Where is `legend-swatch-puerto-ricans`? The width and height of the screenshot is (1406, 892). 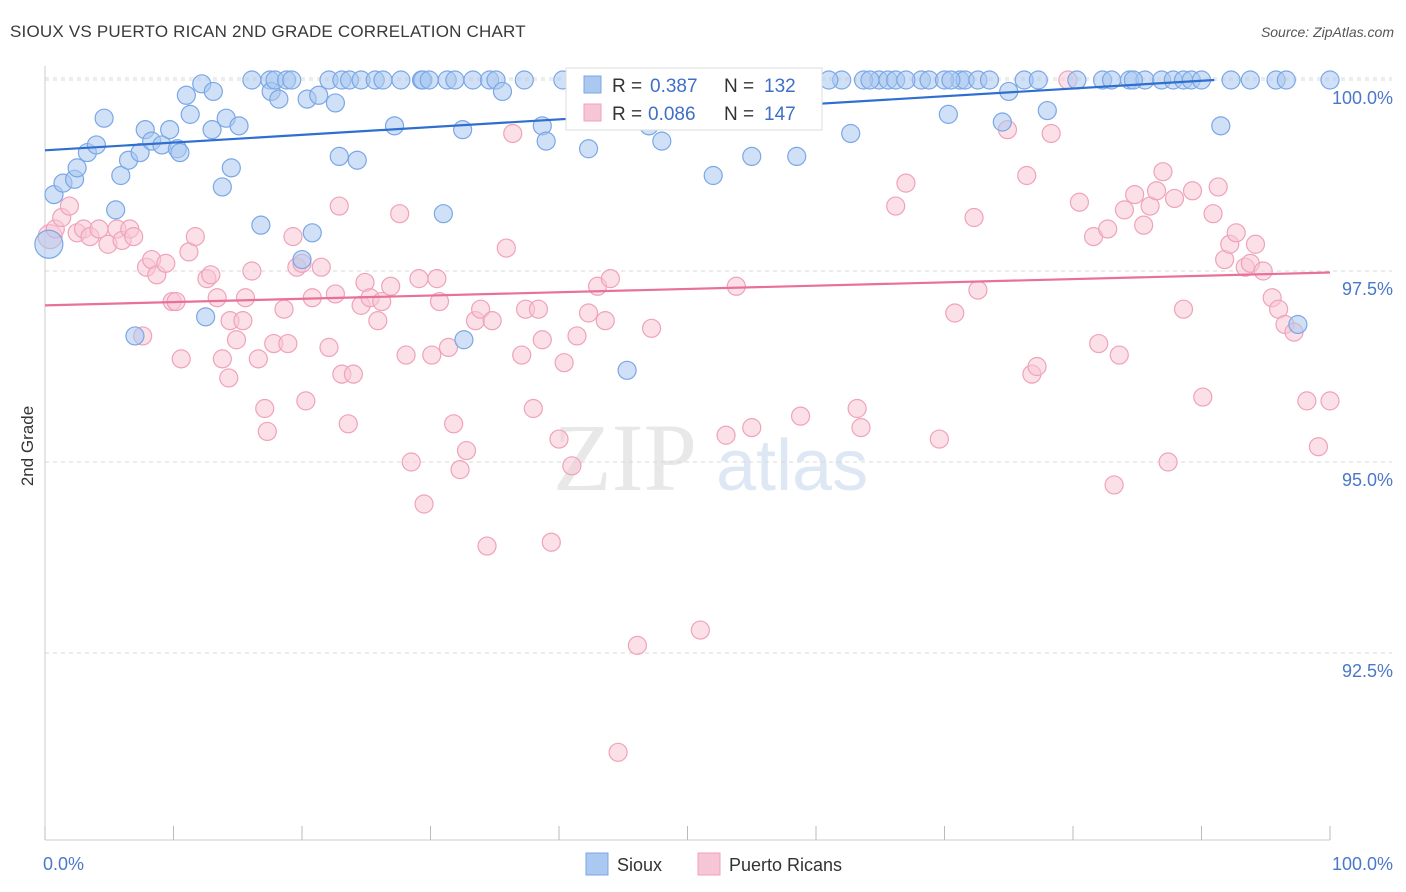
legend-swatch-puerto-ricans is located at coordinates (592, 112).